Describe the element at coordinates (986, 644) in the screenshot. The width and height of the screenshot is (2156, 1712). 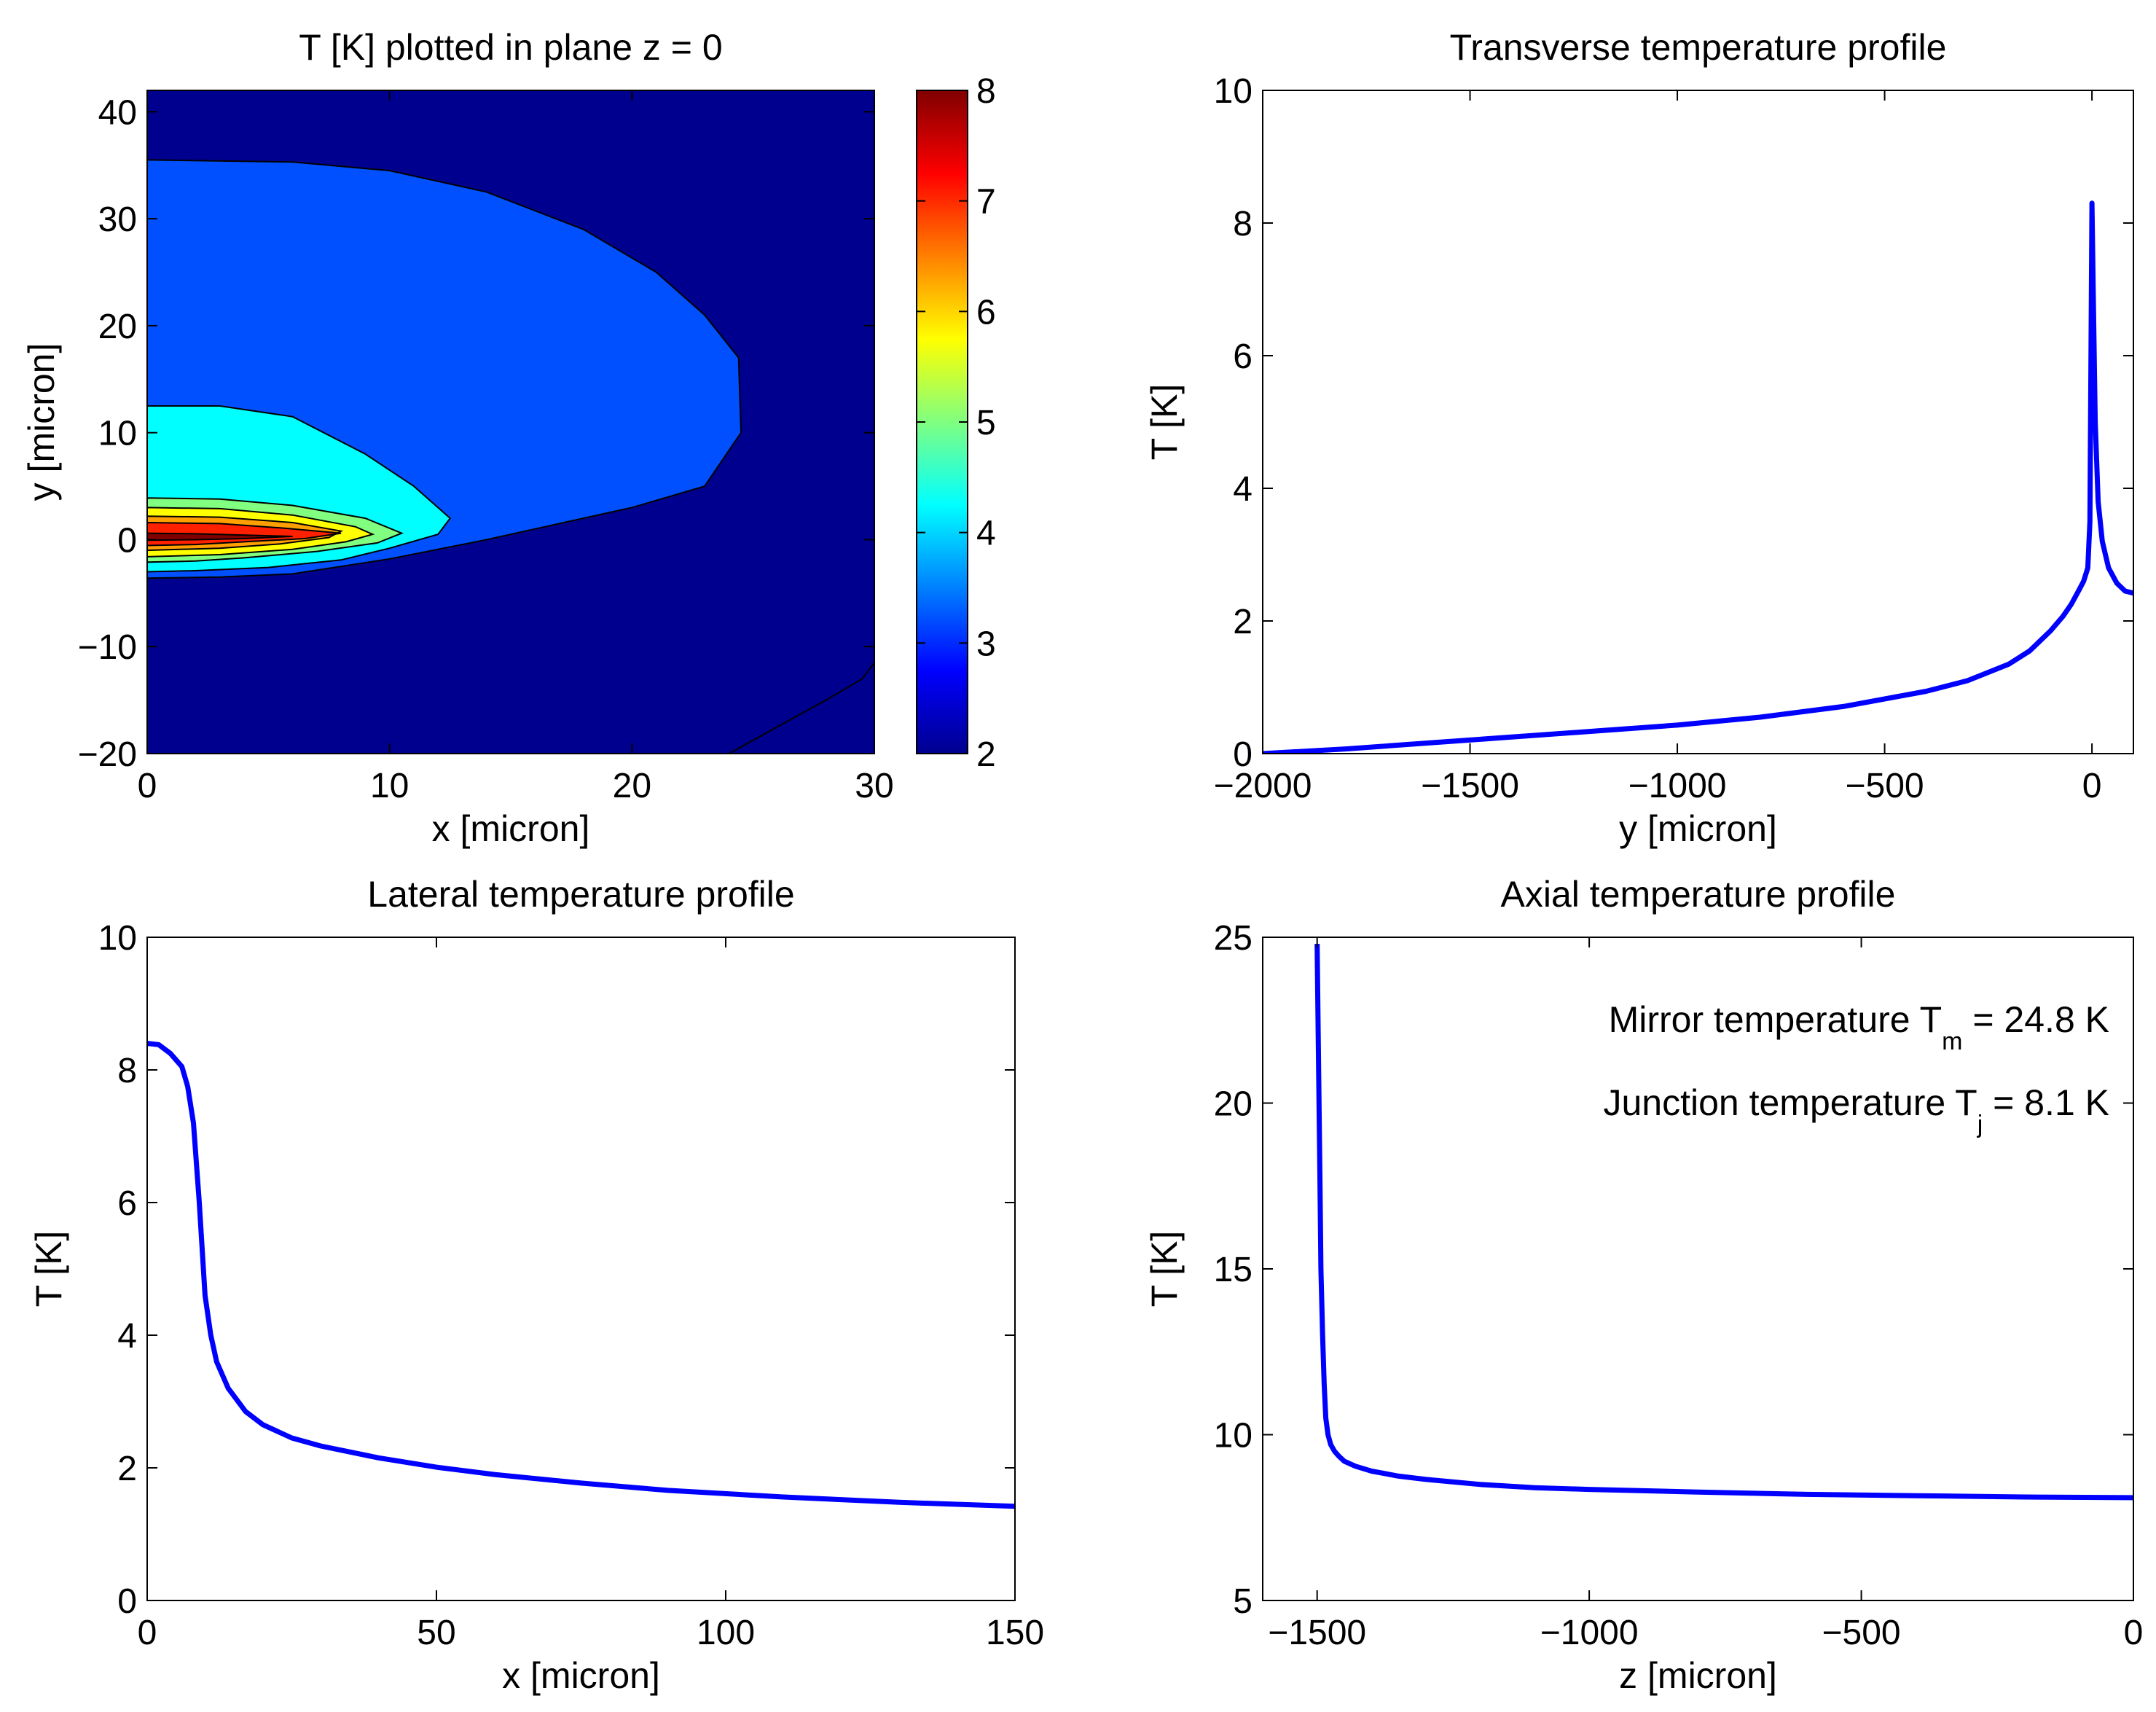
I see `colorbar-tick-label: 3` at that location.